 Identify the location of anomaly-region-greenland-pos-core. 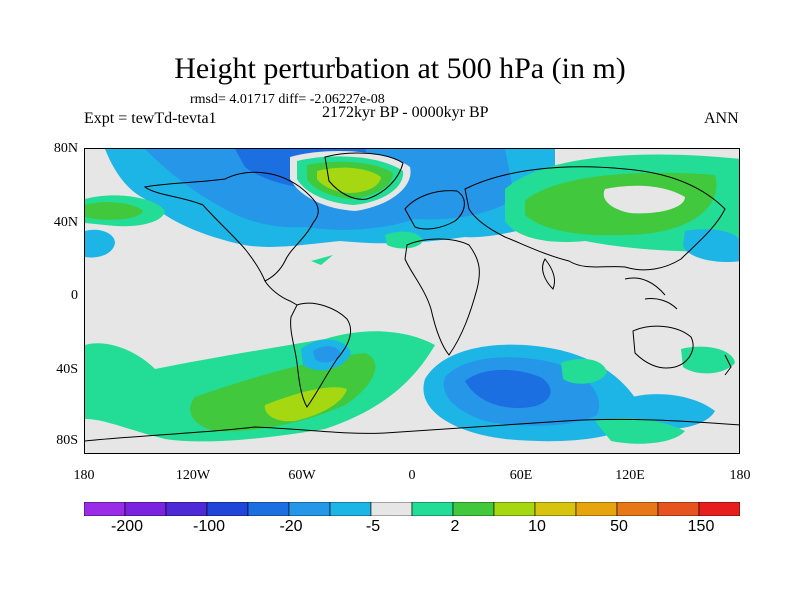
(349, 180).